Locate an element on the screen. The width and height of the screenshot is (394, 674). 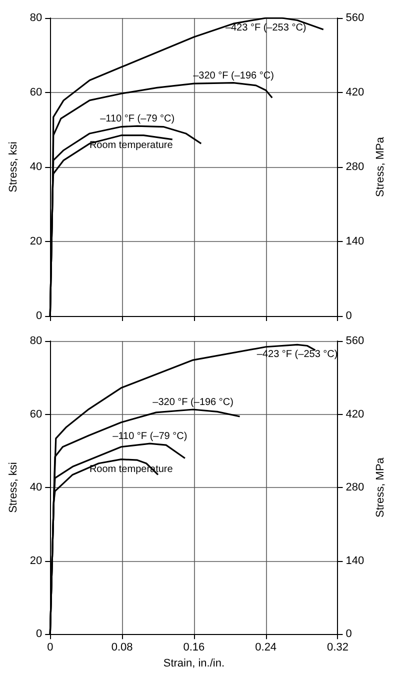
series-label: Room temperature is located at coordinates (131, 145).